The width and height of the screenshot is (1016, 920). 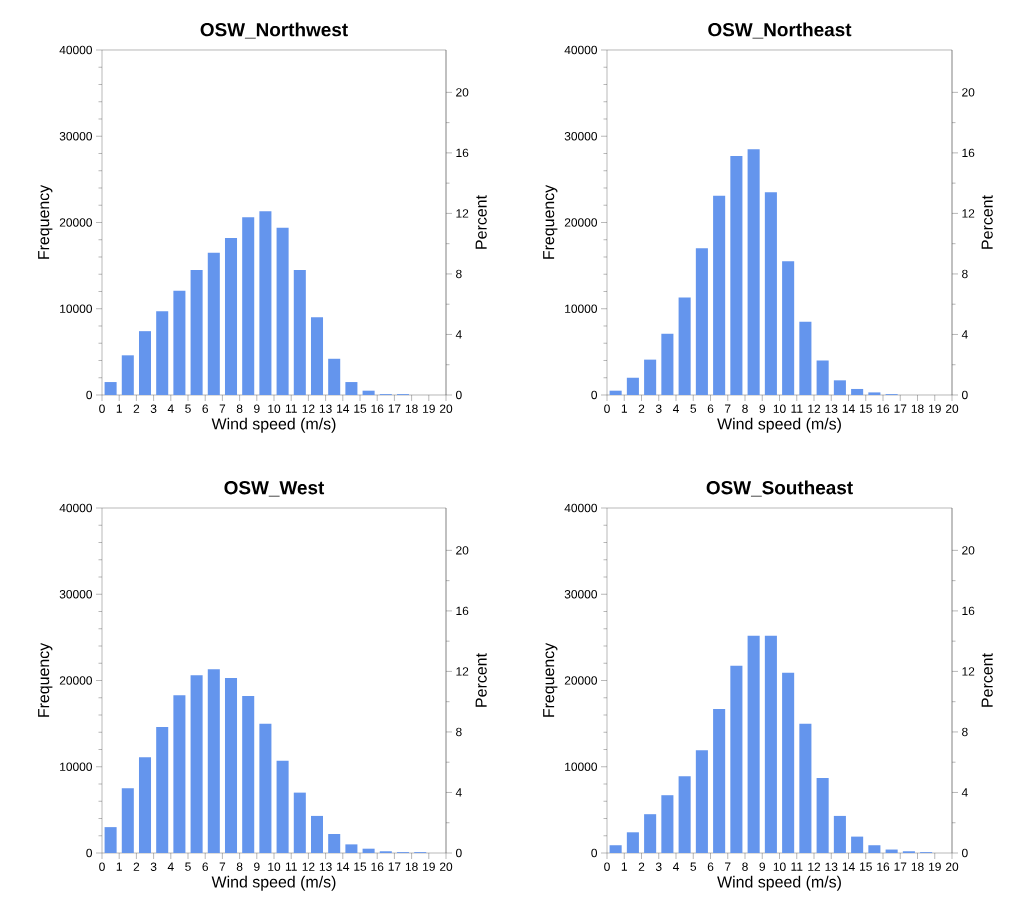 What do you see at coordinates (779, 488) in the screenshot?
I see `chart-title: OSW_Southeast` at bounding box center [779, 488].